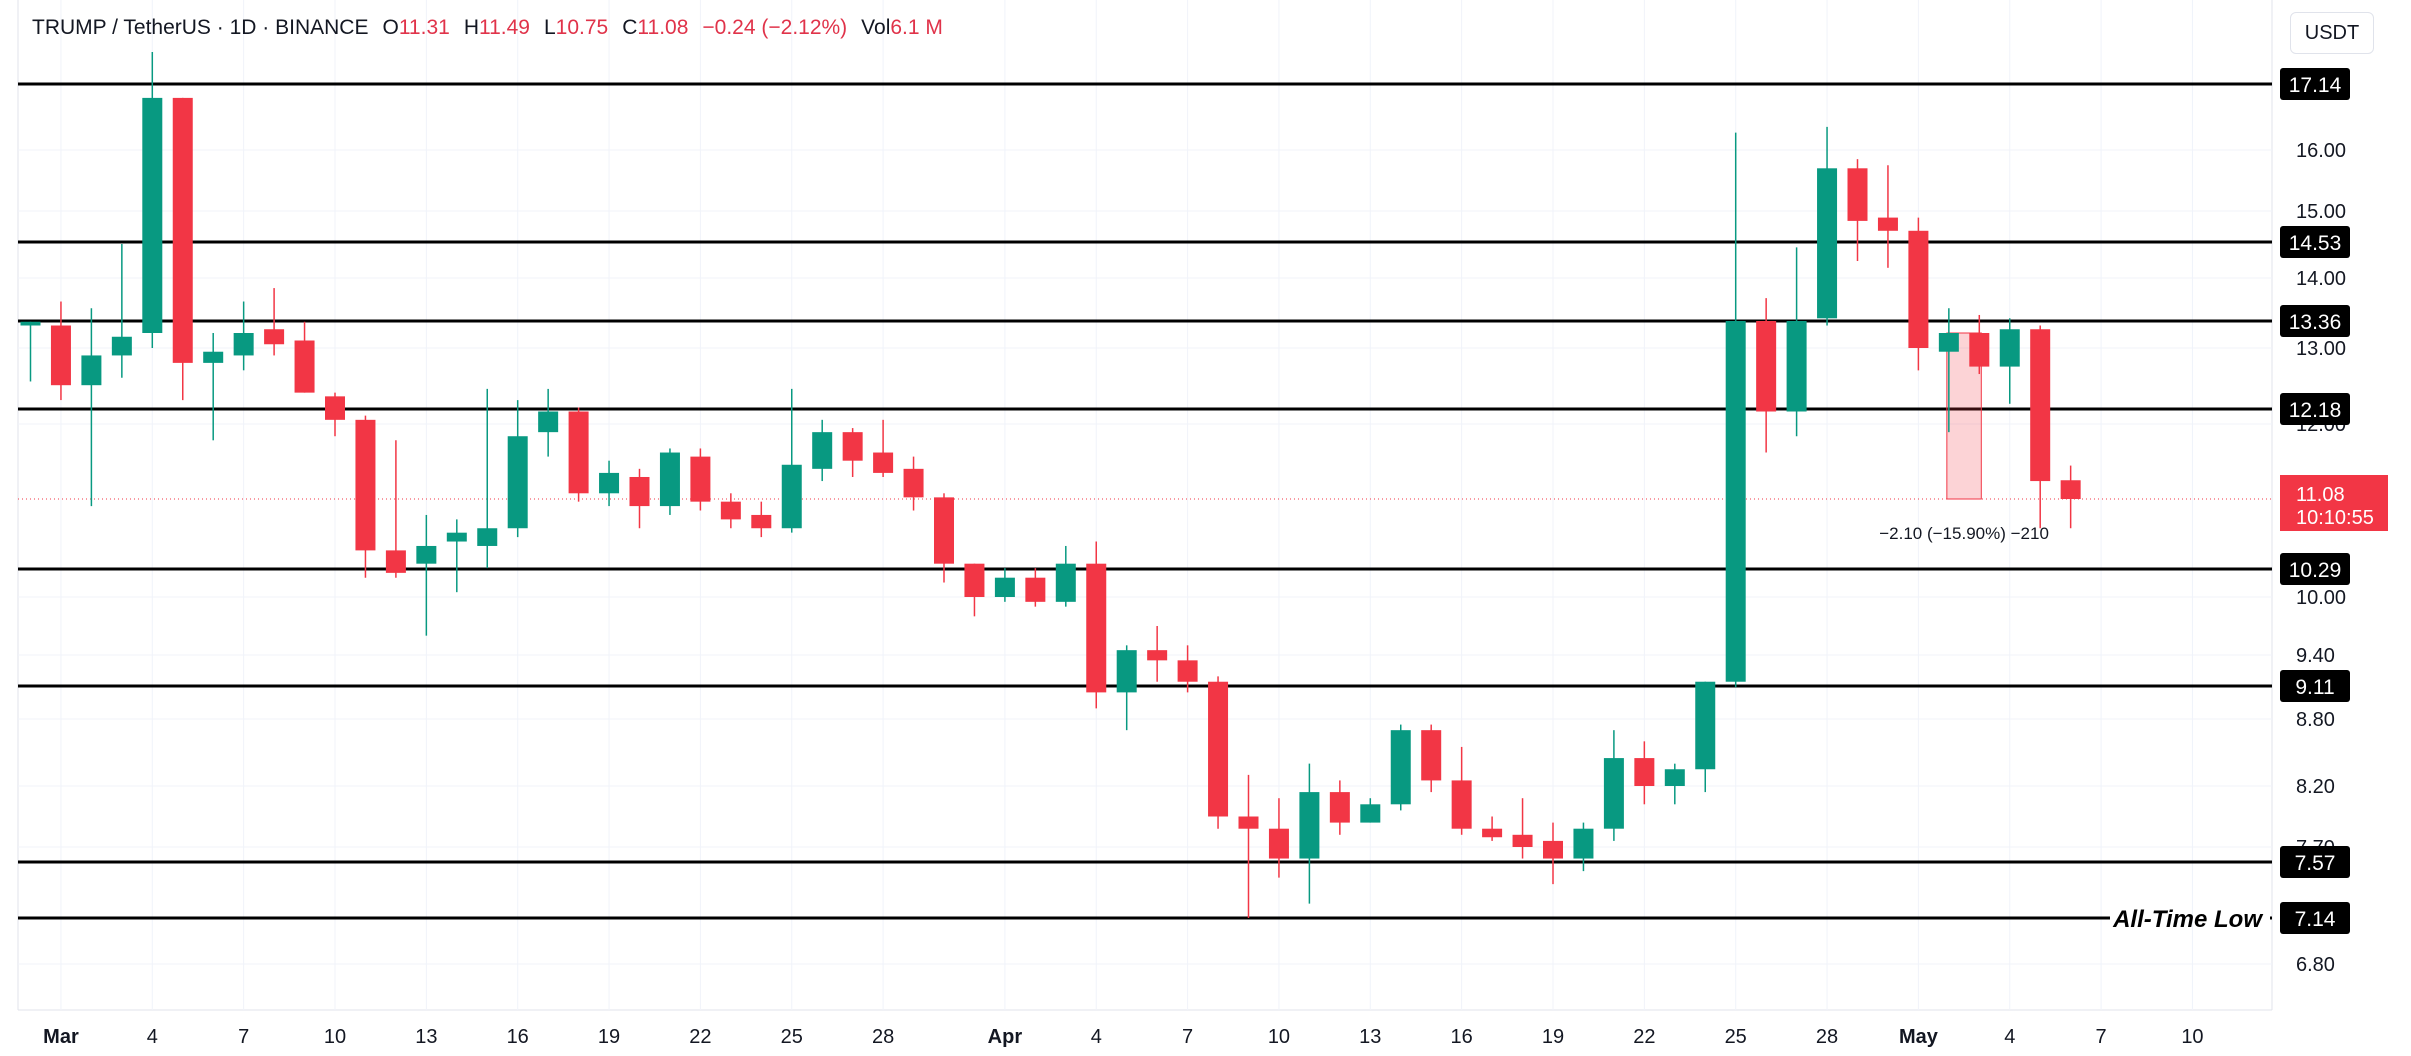 The width and height of the screenshot is (2411, 1056). What do you see at coordinates (335, 1037) in the screenshot?
I see `x-tick-label: 10` at bounding box center [335, 1037].